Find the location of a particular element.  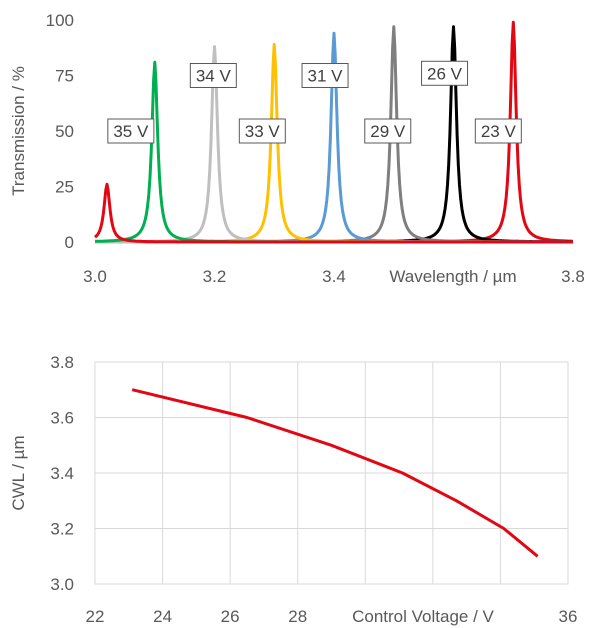

svg-text: 31 V is located at coordinates (326, 76).